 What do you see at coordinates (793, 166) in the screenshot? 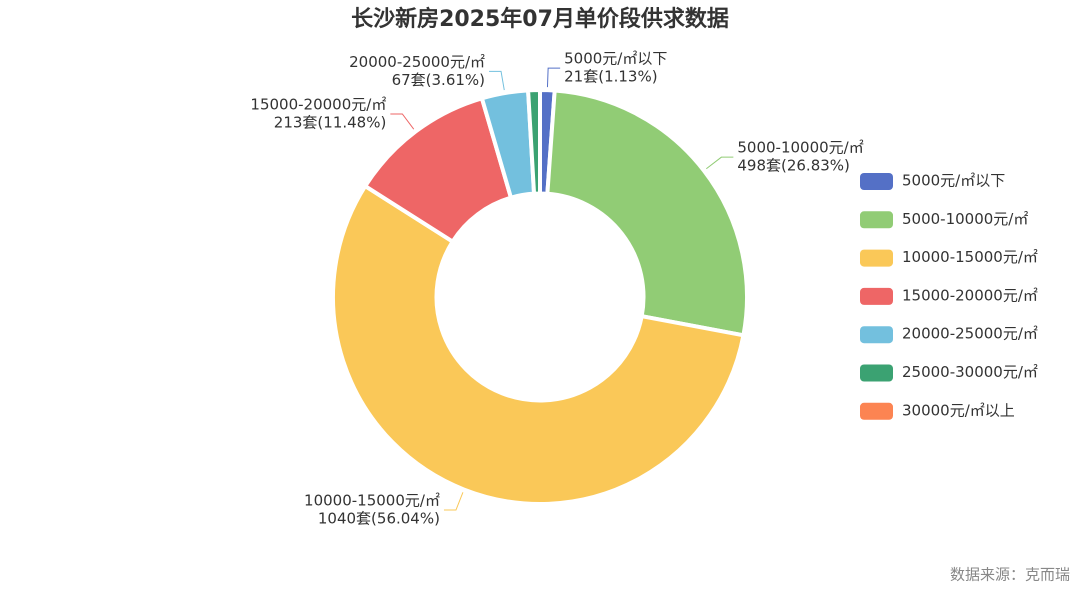
I see `slice-label-value: 498套(26.83%)` at bounding box center [793, 166].